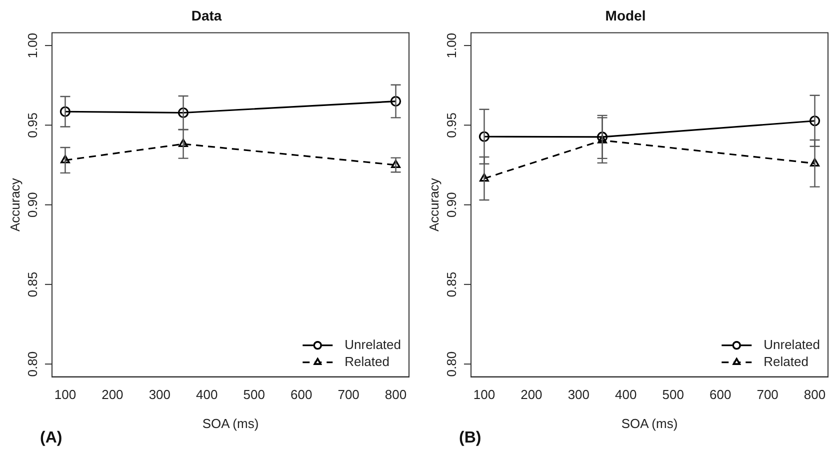 This screenshot has height=452, width=839. I want to click on chart-title: Data, so click(206, 15).